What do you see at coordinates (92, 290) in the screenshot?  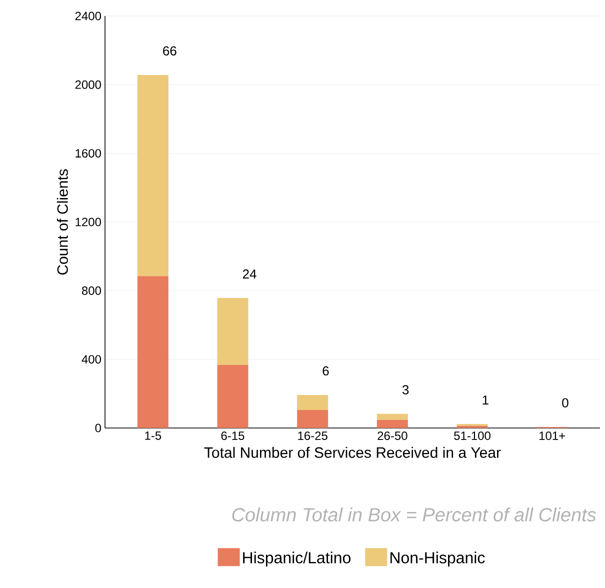 I see `y-tick-label: 800` at bounding box center [92, 290].